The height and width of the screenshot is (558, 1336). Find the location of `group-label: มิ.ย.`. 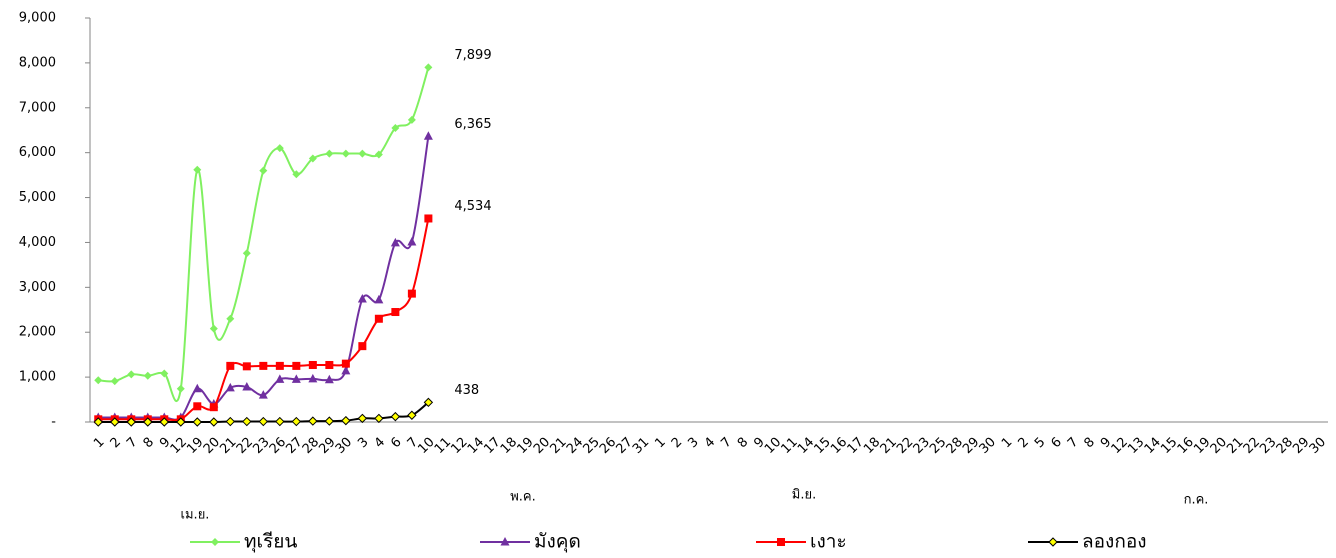

group-label: มิ.ย. is located at coordinates (804, 495).